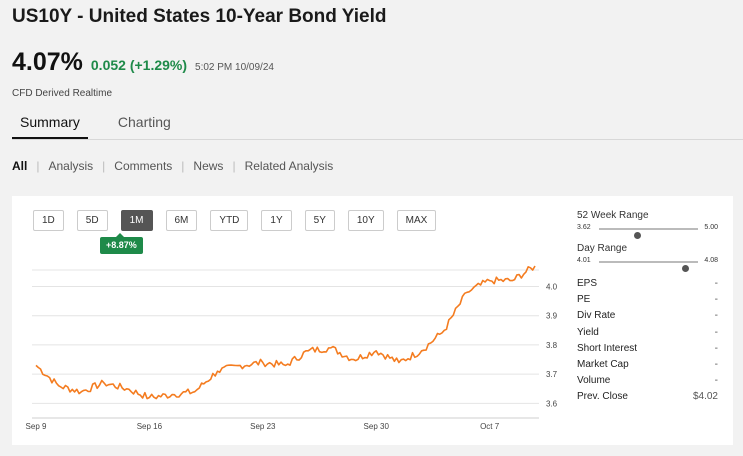 The width and height of the screenshot is (743, 456). What do you see at coordinates (289, 166) in the screenshot?
I see `filter-related-analysis: Related Analysis` at bounding box center [289, 166].